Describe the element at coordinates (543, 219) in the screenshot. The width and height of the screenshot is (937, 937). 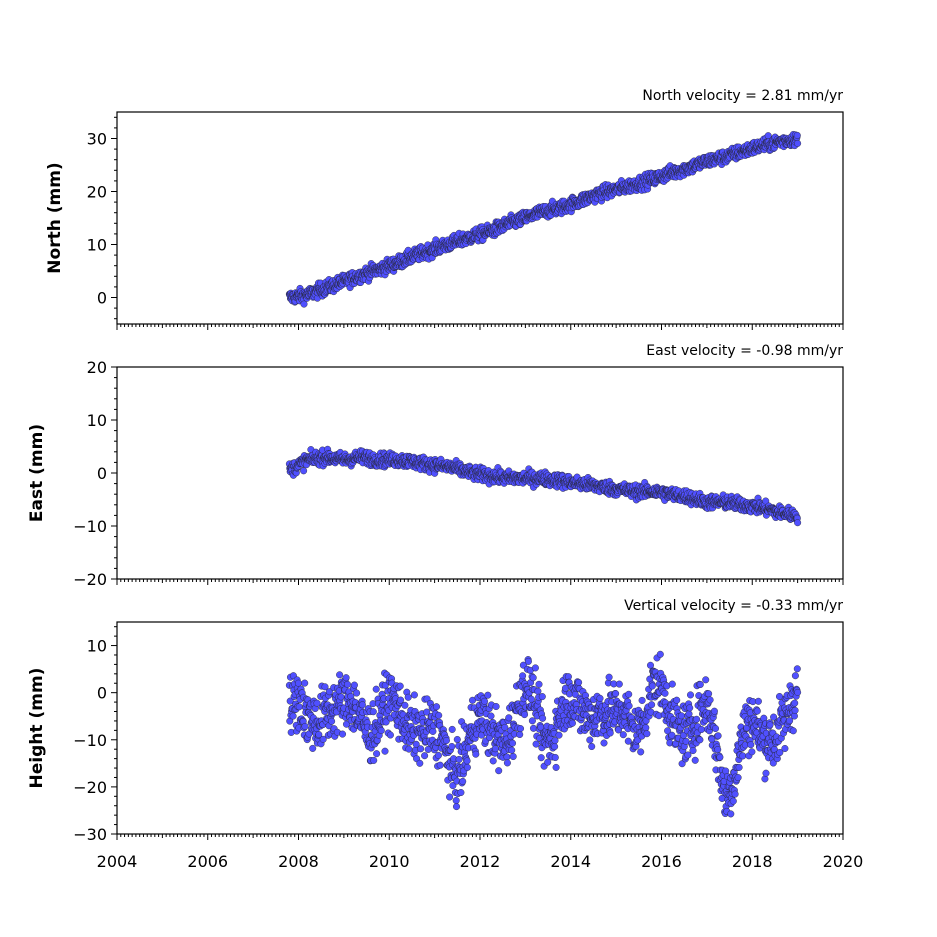
I see `north-points` at that location.